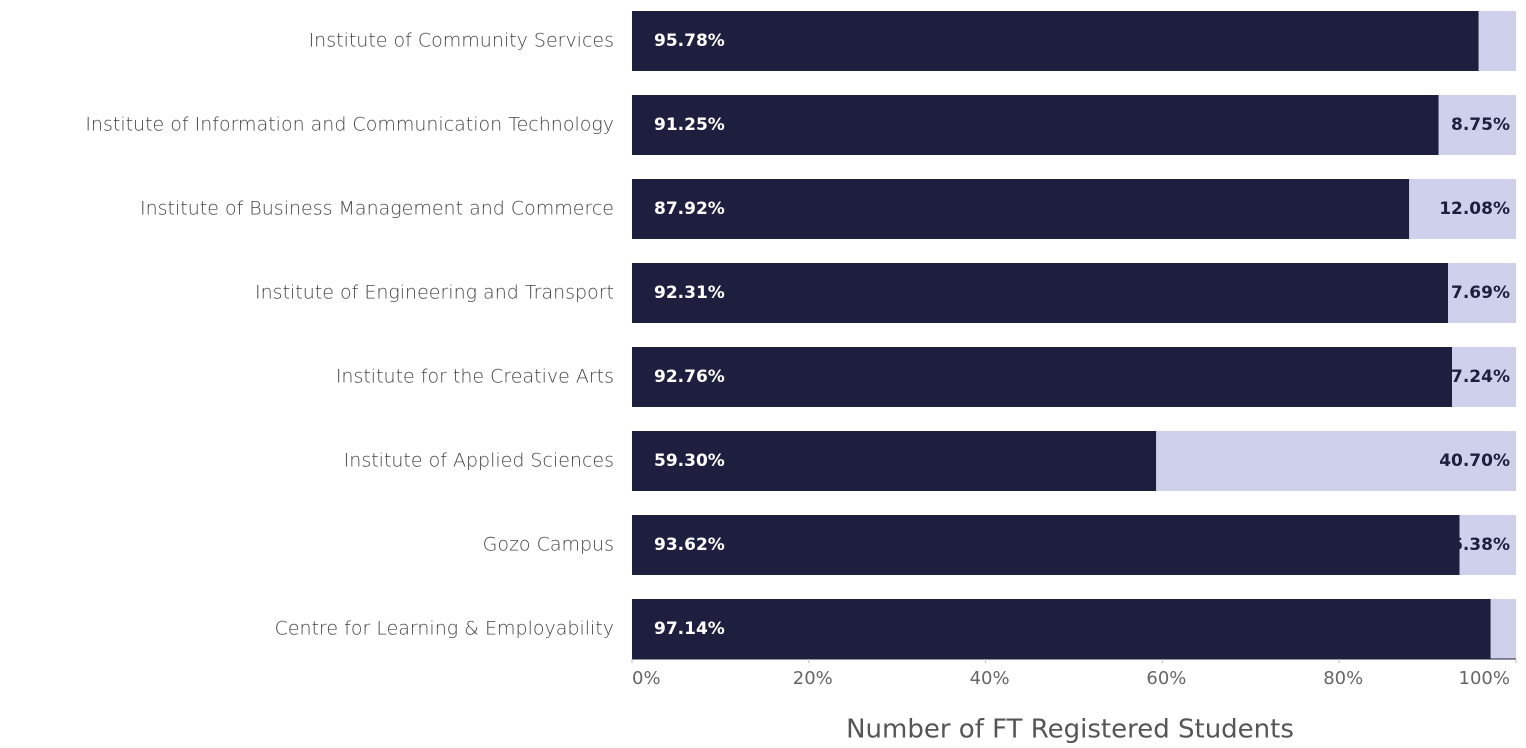 This screenshot has width=1526, height=748. Describe the element at coordinates (461, 41) in the screenshot. I see `category-label: Institute of Community Services` at that location.